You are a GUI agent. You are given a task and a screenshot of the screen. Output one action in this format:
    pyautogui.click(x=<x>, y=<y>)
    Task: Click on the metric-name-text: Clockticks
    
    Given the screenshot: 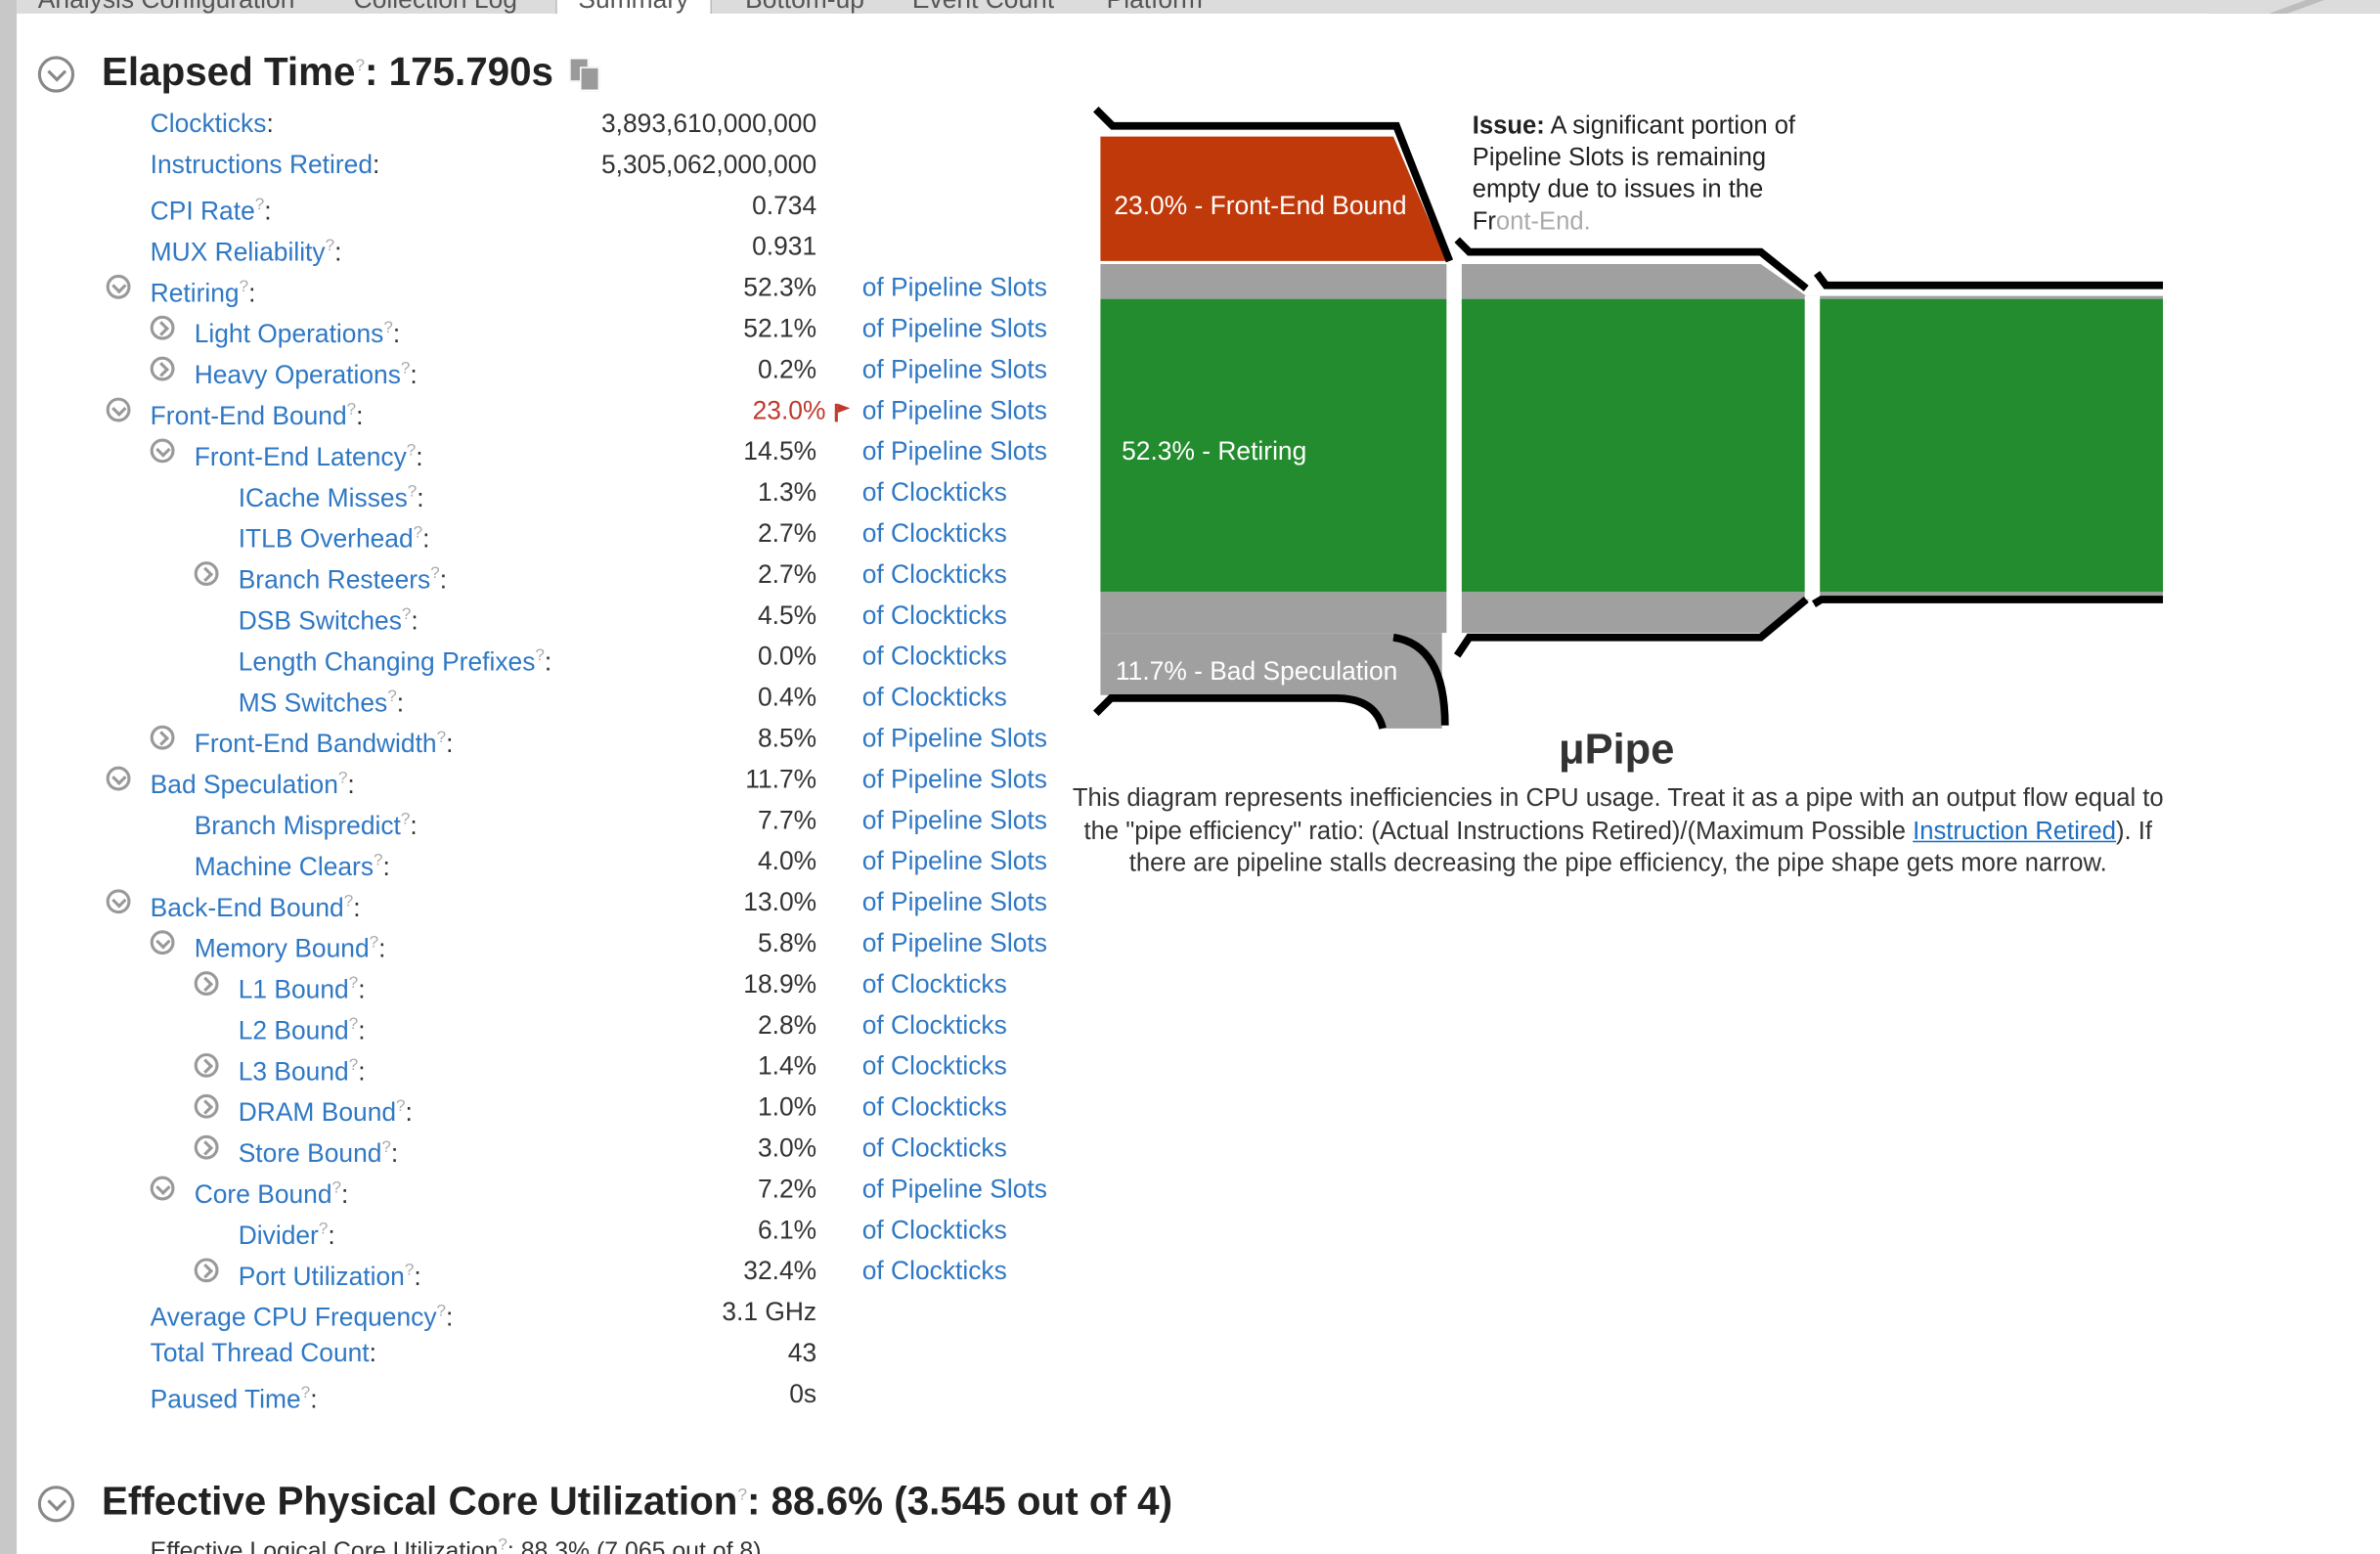 What is the action you would take?
    pyautogui.click(x=208, y=124)
    